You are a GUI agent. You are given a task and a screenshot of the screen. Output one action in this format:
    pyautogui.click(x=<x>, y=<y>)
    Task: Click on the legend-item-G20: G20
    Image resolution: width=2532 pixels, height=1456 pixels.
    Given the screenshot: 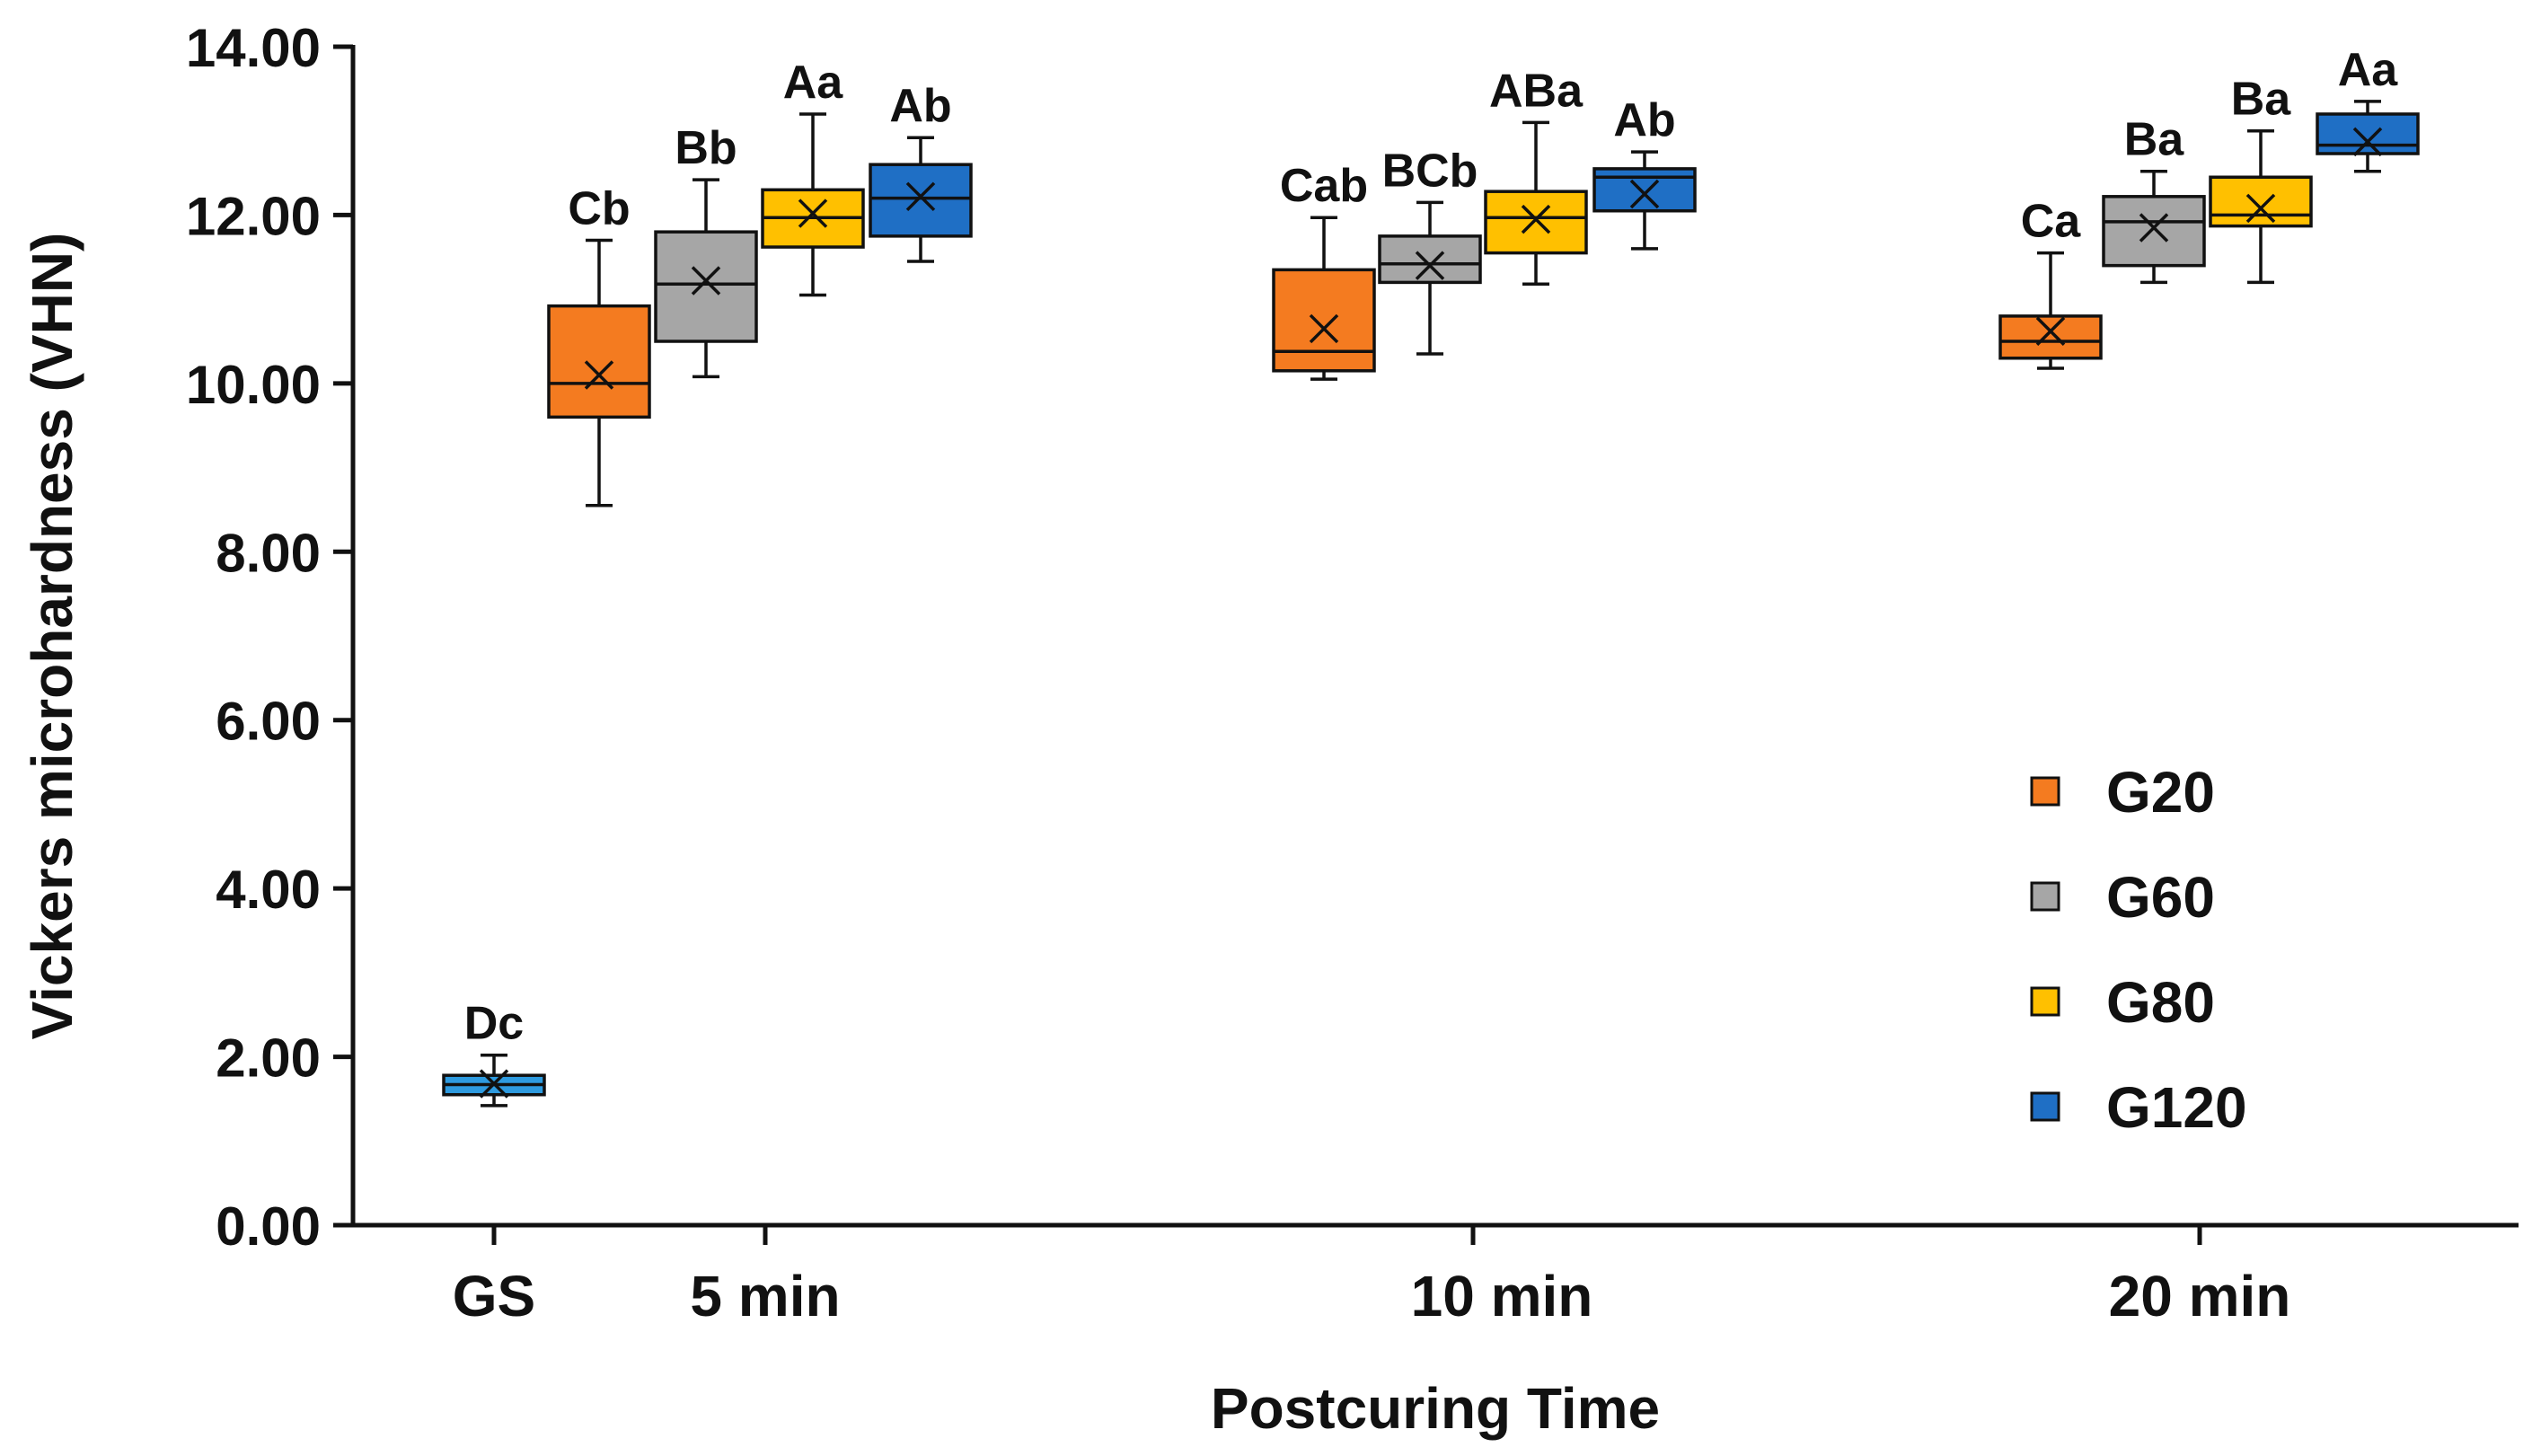 What is the action you would take?
    pyautogui.click(x=2122, y=792)
    